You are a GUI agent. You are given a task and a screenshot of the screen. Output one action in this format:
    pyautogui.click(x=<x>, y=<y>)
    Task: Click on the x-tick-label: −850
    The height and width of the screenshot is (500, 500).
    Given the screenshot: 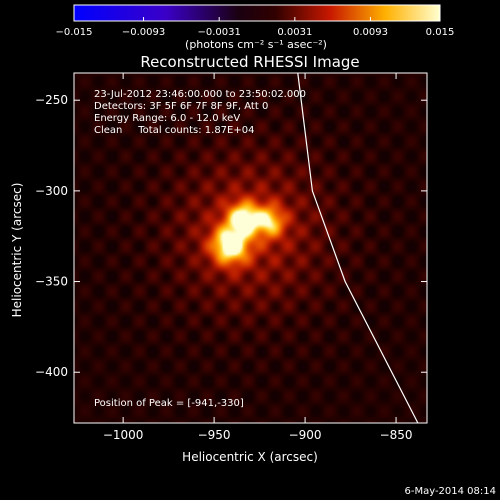 What is the action you would take?
    pyautogui.click(x=396, y=435)
    